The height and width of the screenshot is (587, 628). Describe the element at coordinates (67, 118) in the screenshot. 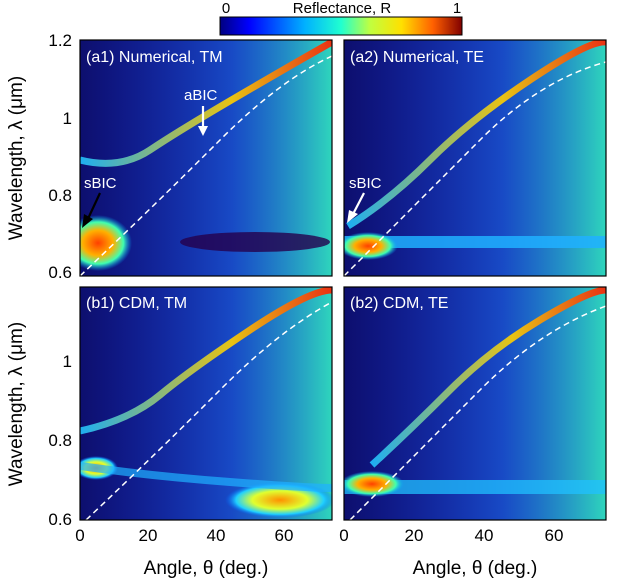

I see `y-tick-top-1: 1` at that location.